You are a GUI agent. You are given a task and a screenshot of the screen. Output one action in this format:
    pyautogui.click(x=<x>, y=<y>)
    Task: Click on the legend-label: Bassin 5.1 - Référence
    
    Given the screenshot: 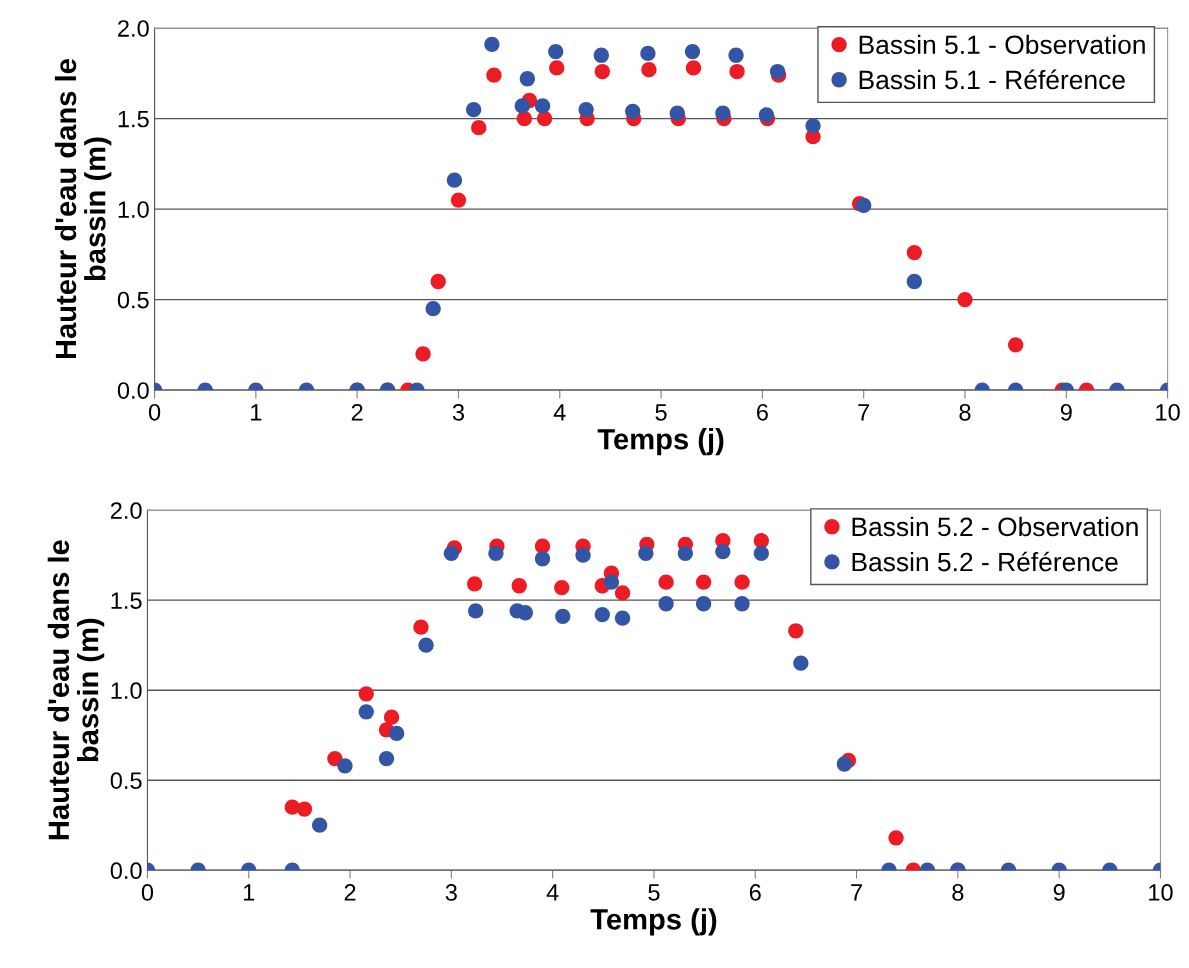 What is the action you would take?
    pyautogui.click(x=992, y=79)
    